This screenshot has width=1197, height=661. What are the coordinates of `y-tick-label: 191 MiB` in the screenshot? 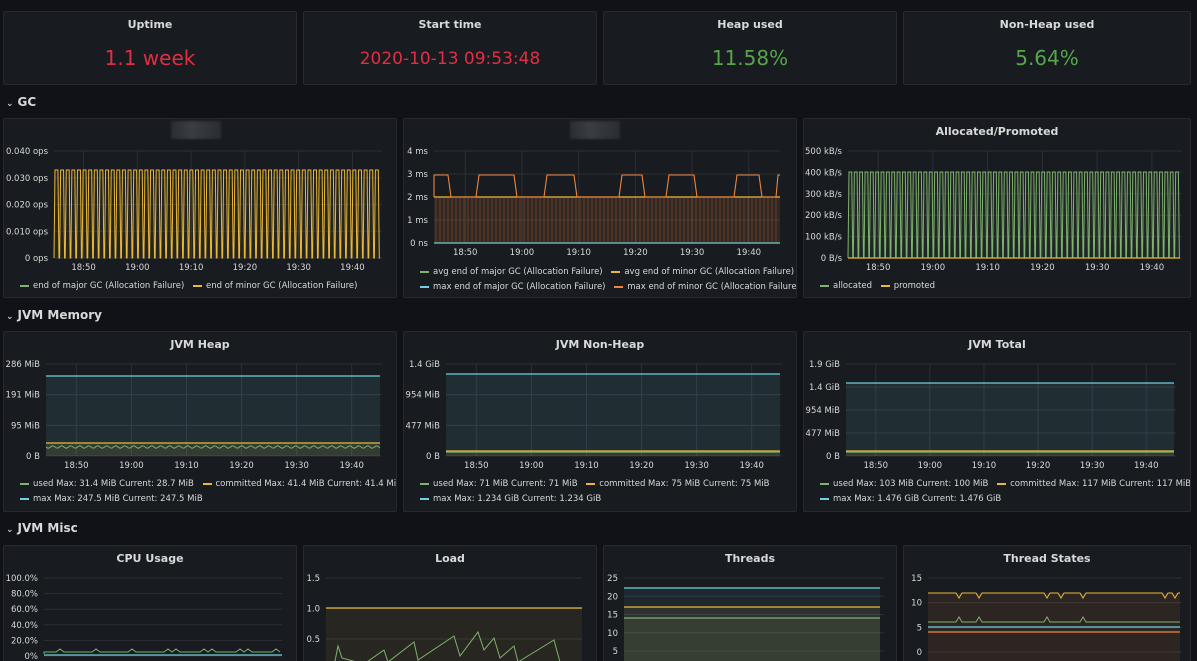 It's located at (23, 396).